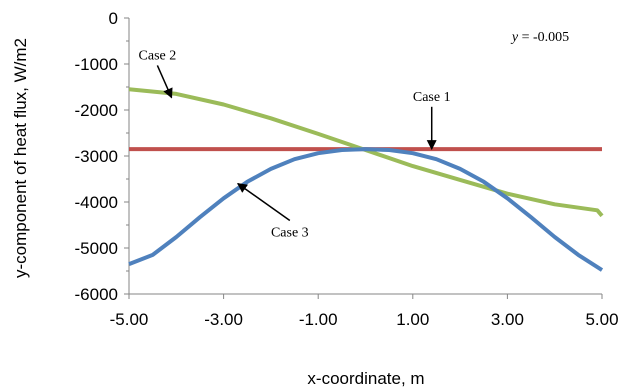  Describe the element at coordinates (96, 64) in the screenshot. I see `y-tick-label: -1000` at that location.